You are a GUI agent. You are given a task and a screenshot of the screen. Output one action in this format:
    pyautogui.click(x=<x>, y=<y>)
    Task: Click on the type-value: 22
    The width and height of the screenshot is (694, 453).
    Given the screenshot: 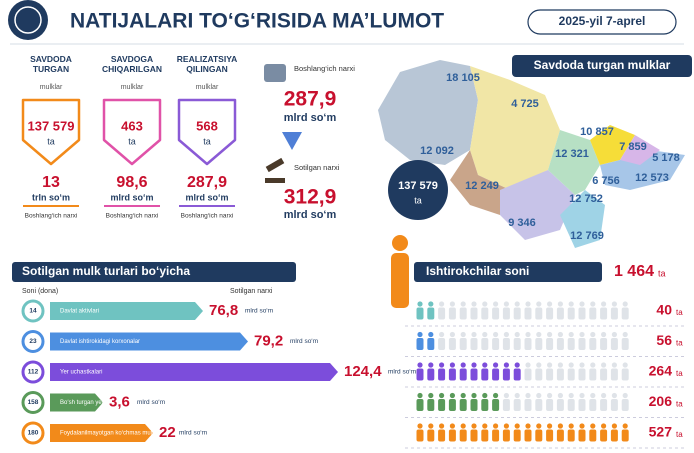 What is the action you would take?
    pyautogui.click(x=167, y=432)
    